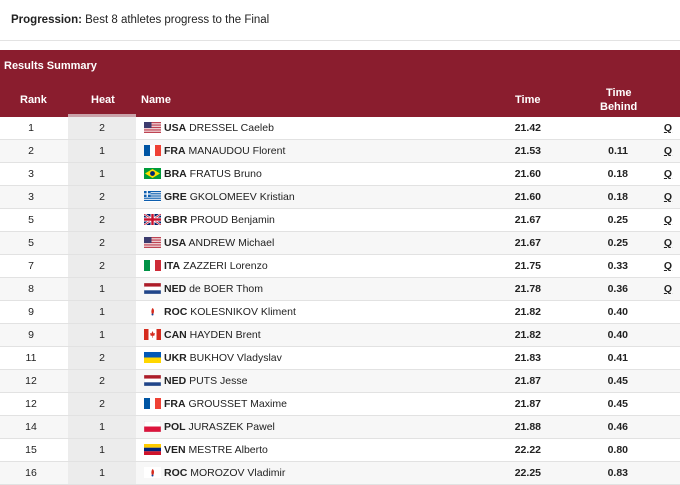  What do you see at coordinates (527, 473) in the screenshot?
I see `time-cell: 22.25` at bounding box center [527, 473].